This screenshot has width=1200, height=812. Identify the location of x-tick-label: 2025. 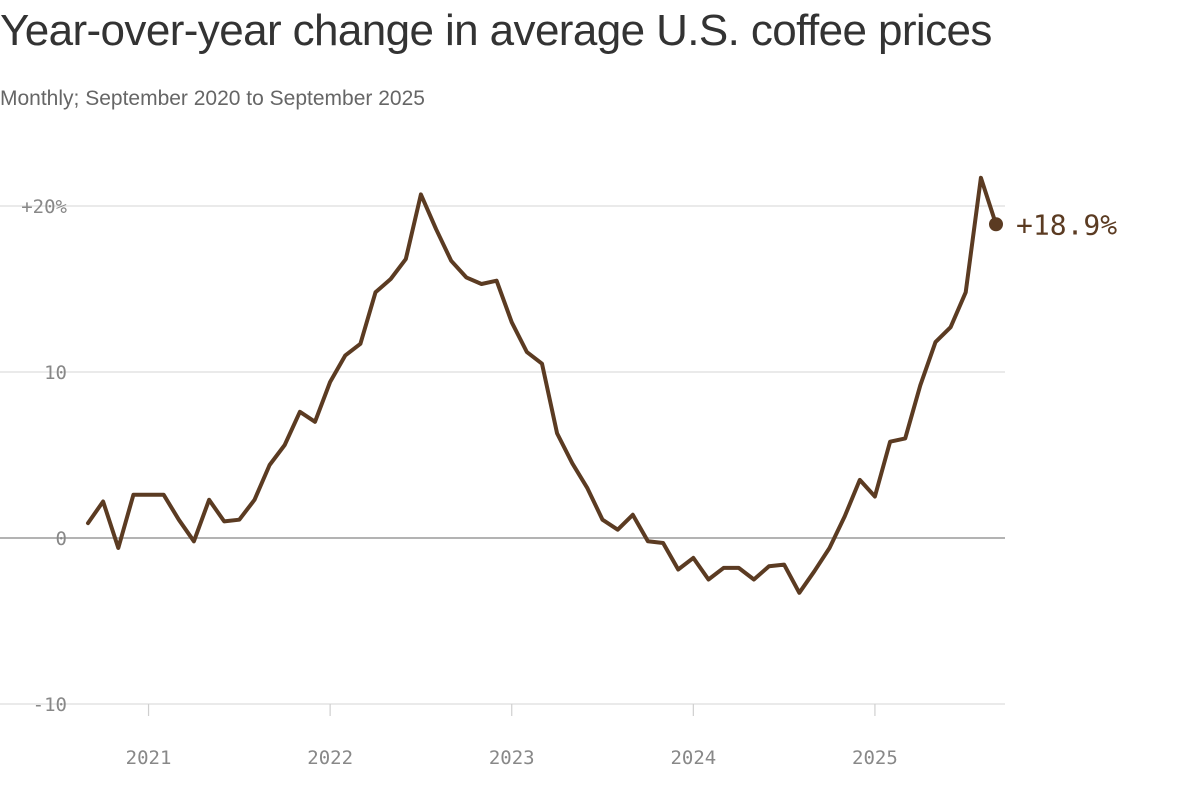
(875, 758).